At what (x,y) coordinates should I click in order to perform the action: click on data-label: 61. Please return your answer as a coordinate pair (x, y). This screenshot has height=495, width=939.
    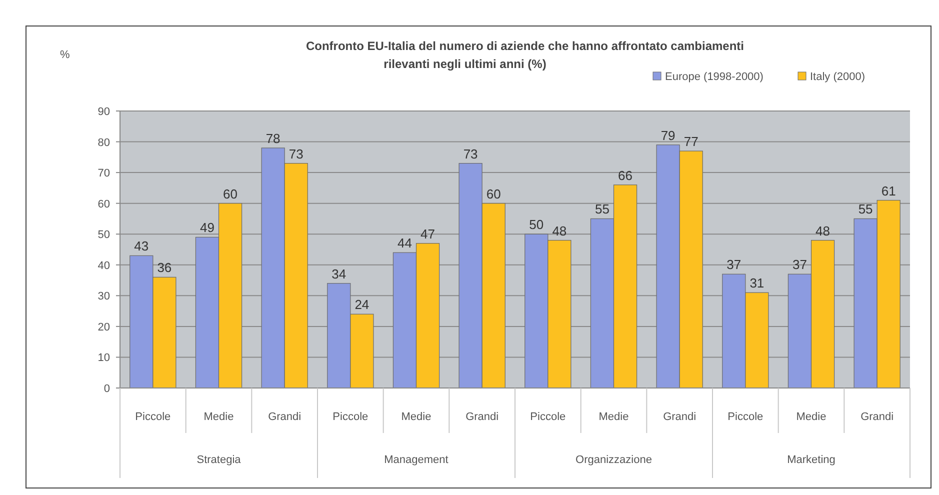
    Looking at the image, I should click on (888, 190).